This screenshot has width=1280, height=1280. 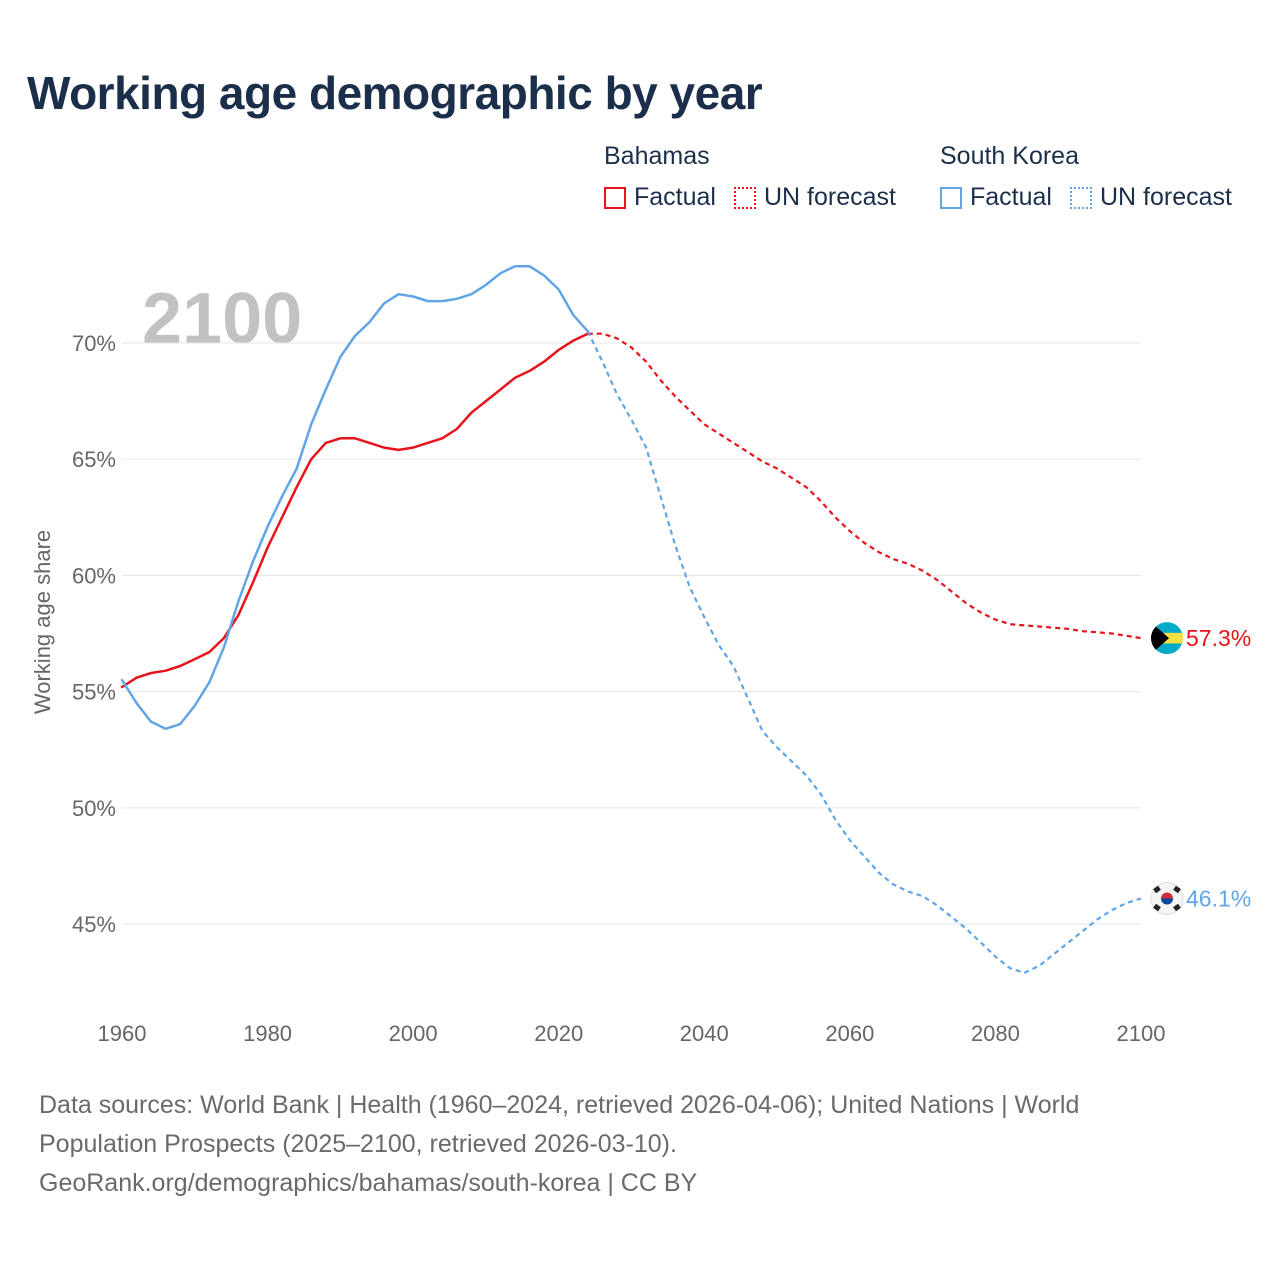 What do you see at coordinates (995, 1033) in the screenshot?
I see `x-tick-label: 2080` at bounding box center [995, 1033].